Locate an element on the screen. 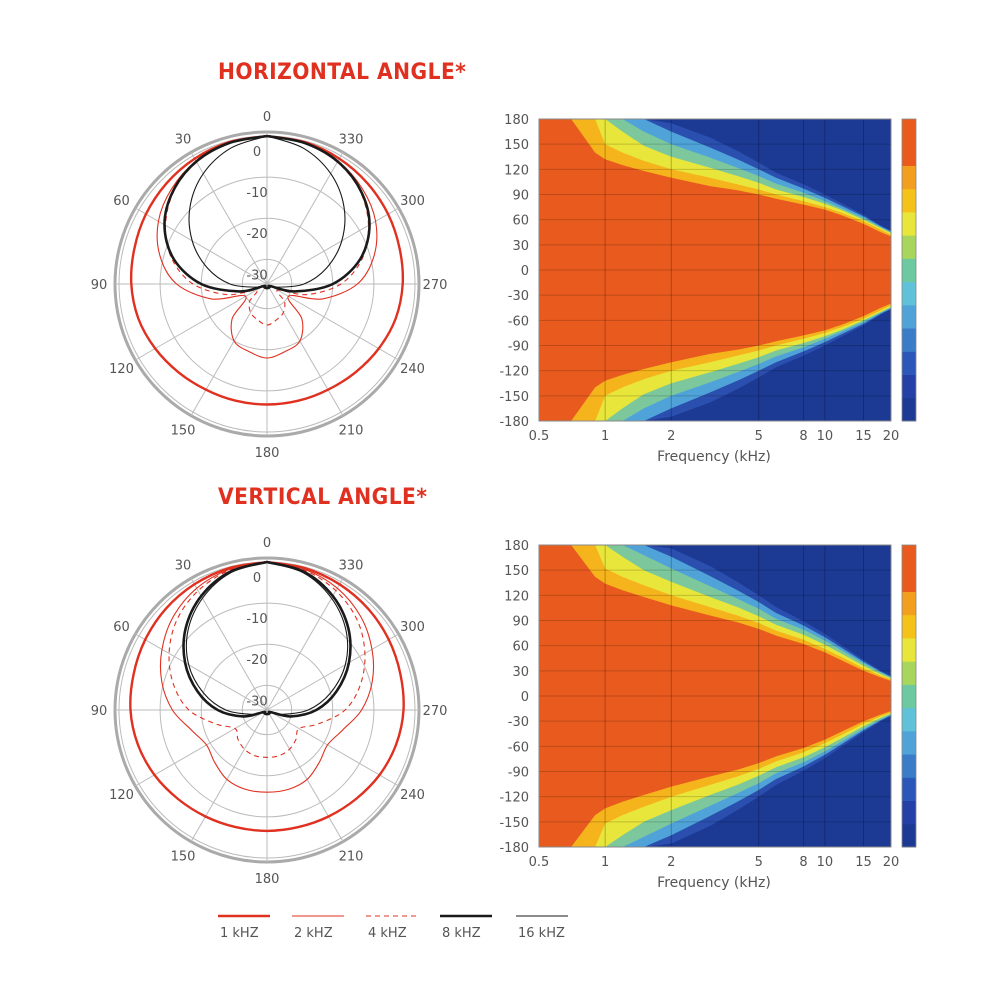 The width and height of the screenshot is (1000, 1000). legend-label: 4 kHZ is located at coordinates (387, 933).